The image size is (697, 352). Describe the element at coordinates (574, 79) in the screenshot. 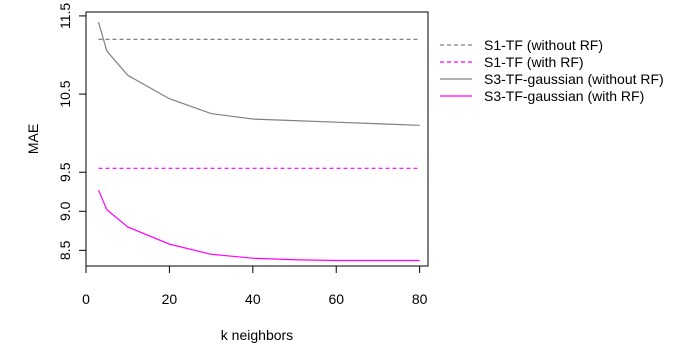

I see `legend-label: S3-TF-gaussian (without RF)` at that location.